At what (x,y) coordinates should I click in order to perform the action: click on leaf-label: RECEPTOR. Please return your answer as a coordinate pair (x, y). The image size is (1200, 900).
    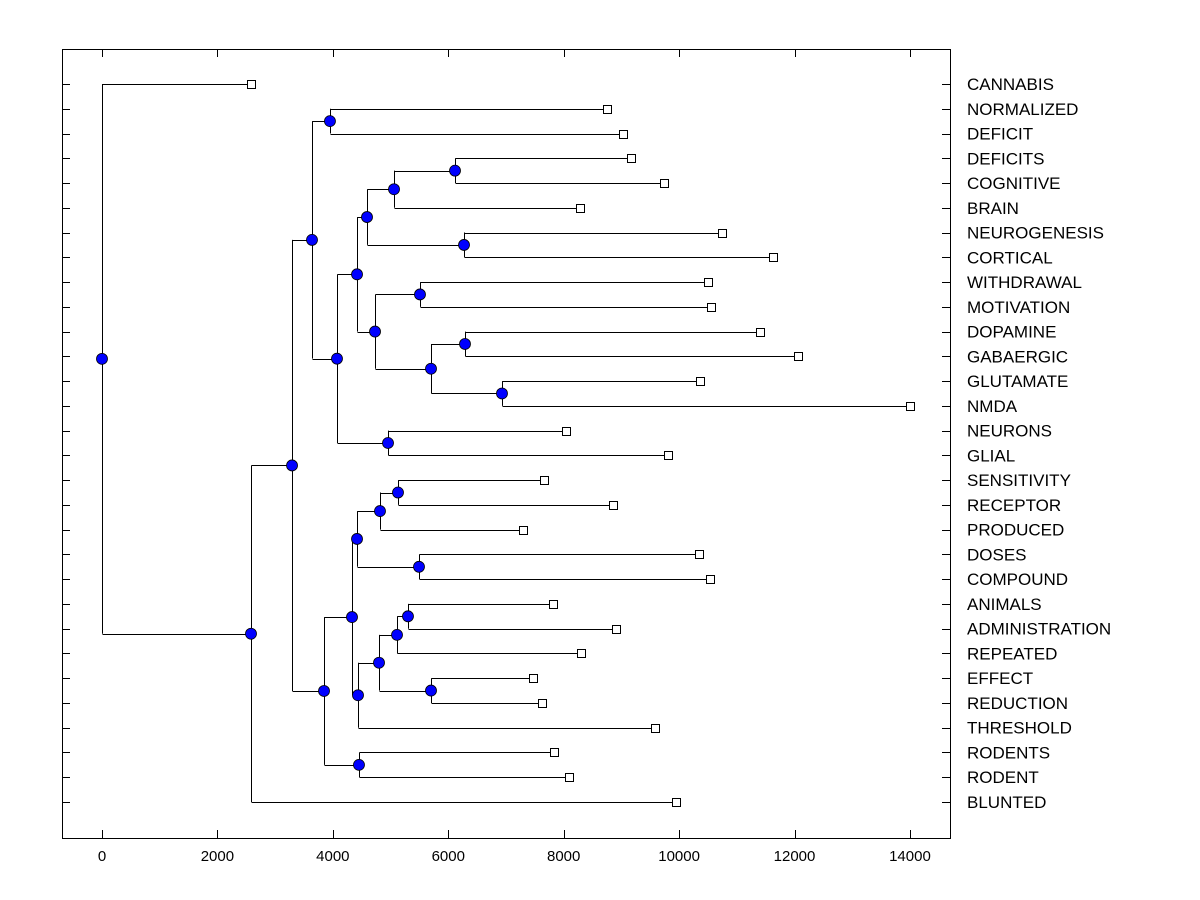
    Looking at the image, I should click on (1014, 505).